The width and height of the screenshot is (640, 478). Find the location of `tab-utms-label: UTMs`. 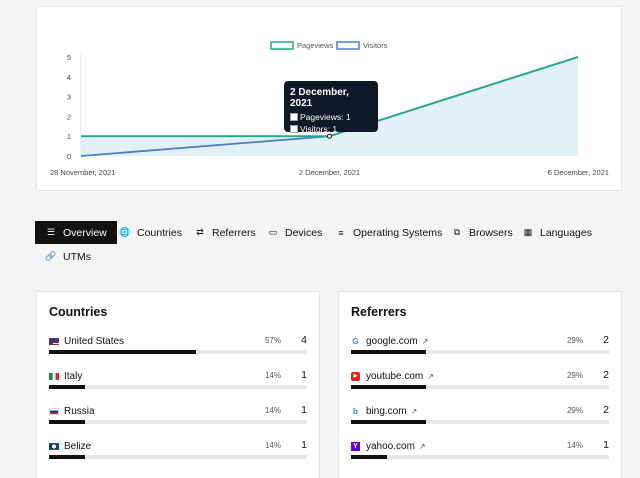

tab-utms-label: UTMs is located at coordinates (77, 256).